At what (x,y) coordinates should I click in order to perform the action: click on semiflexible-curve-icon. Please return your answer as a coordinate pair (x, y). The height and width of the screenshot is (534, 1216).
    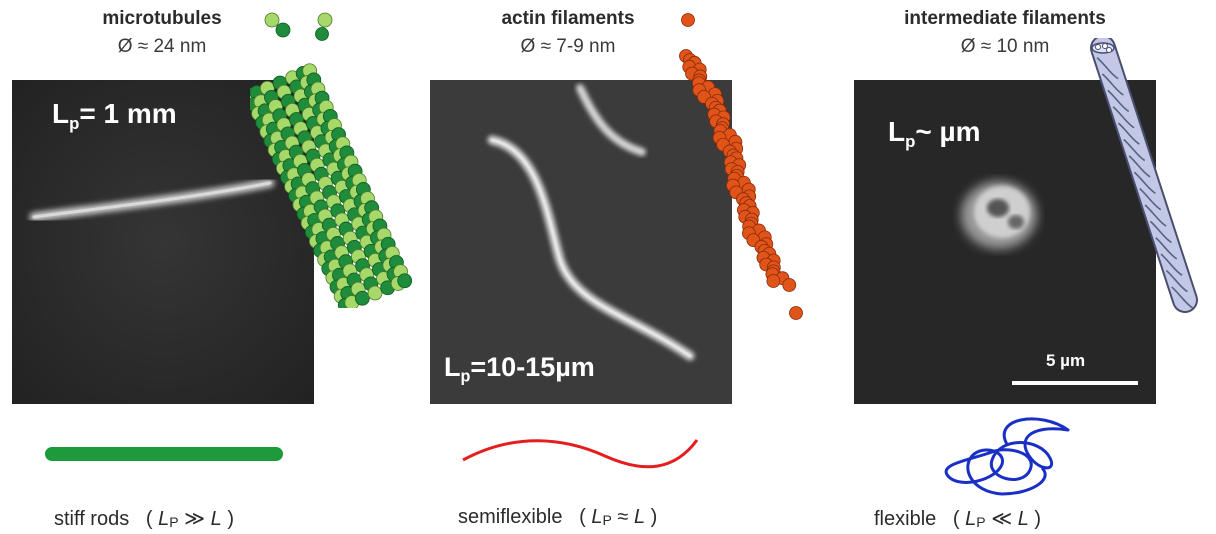
    Looking at the image, I should click on (580, 454).